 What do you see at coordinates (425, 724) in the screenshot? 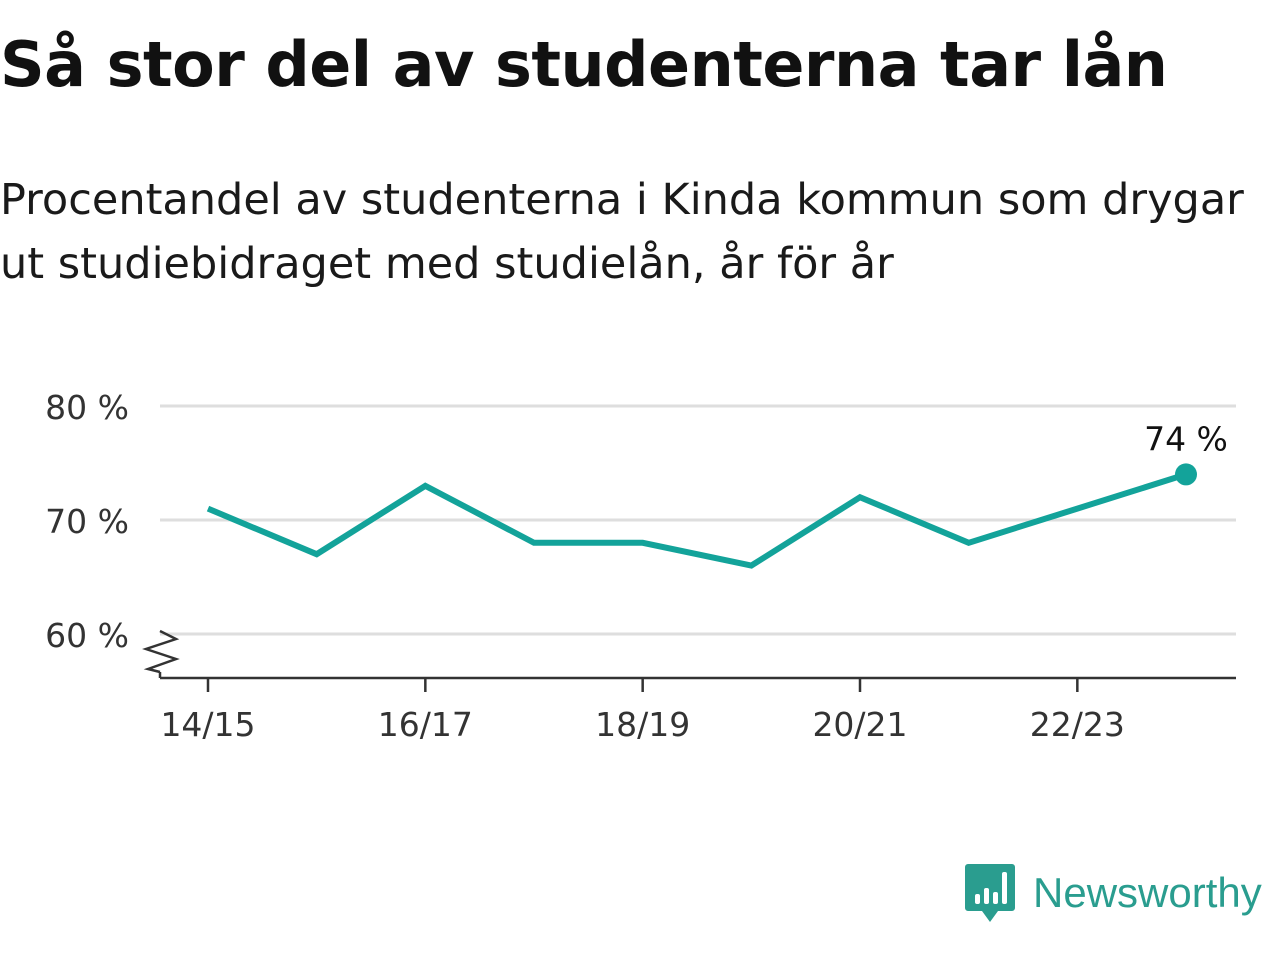
I see `x-tick-label: 16/17` at bounding box center [425, 724].